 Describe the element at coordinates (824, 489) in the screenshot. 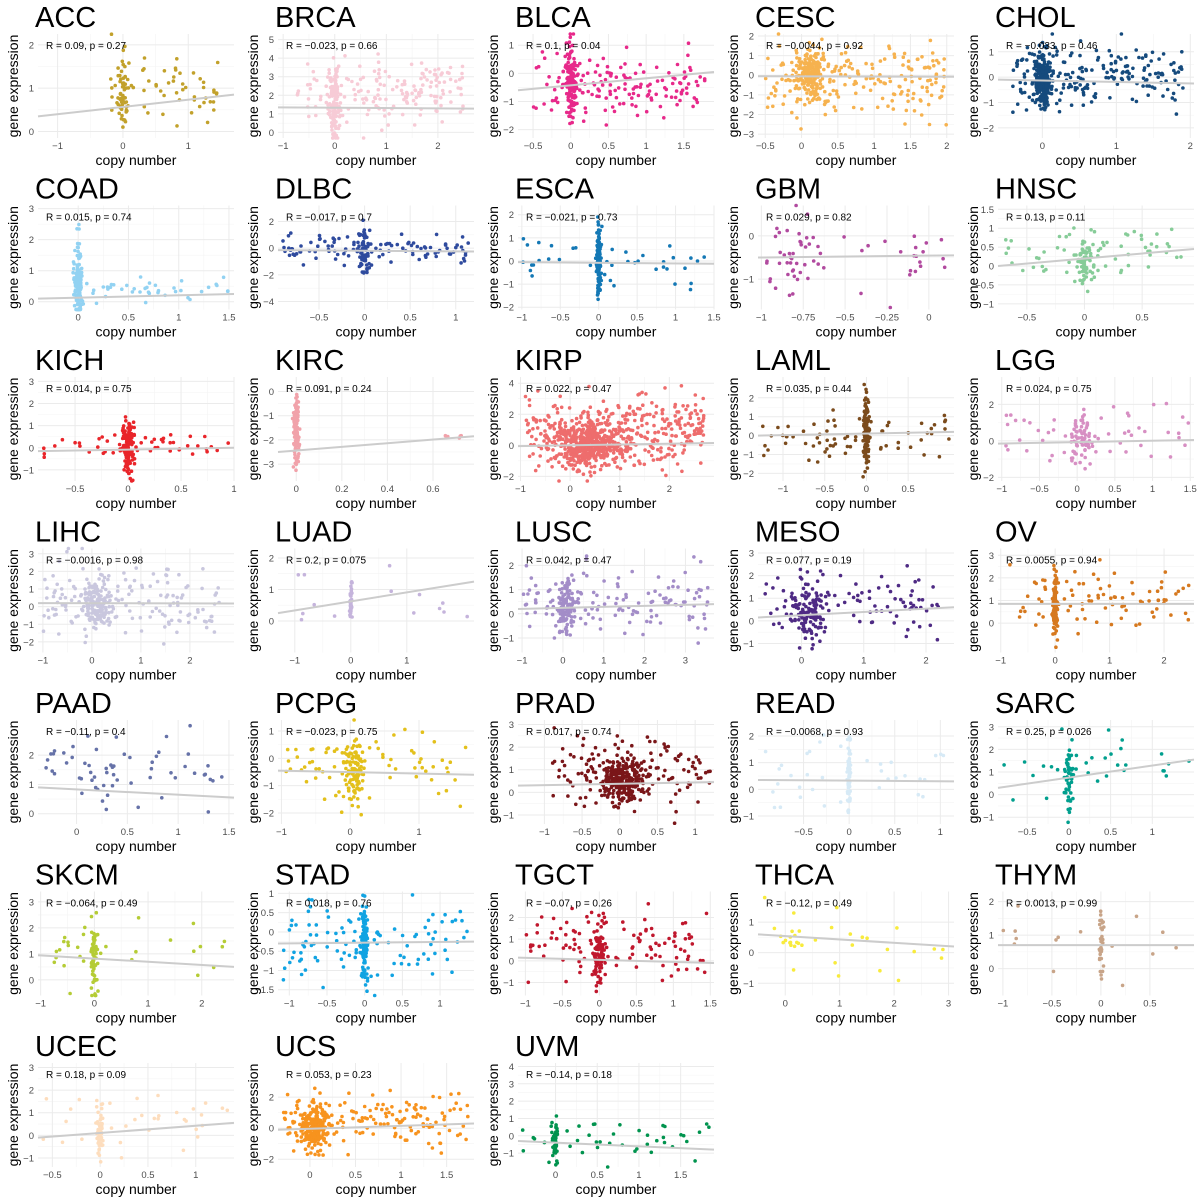

I see `x-tick-label: −0.5` at that location.